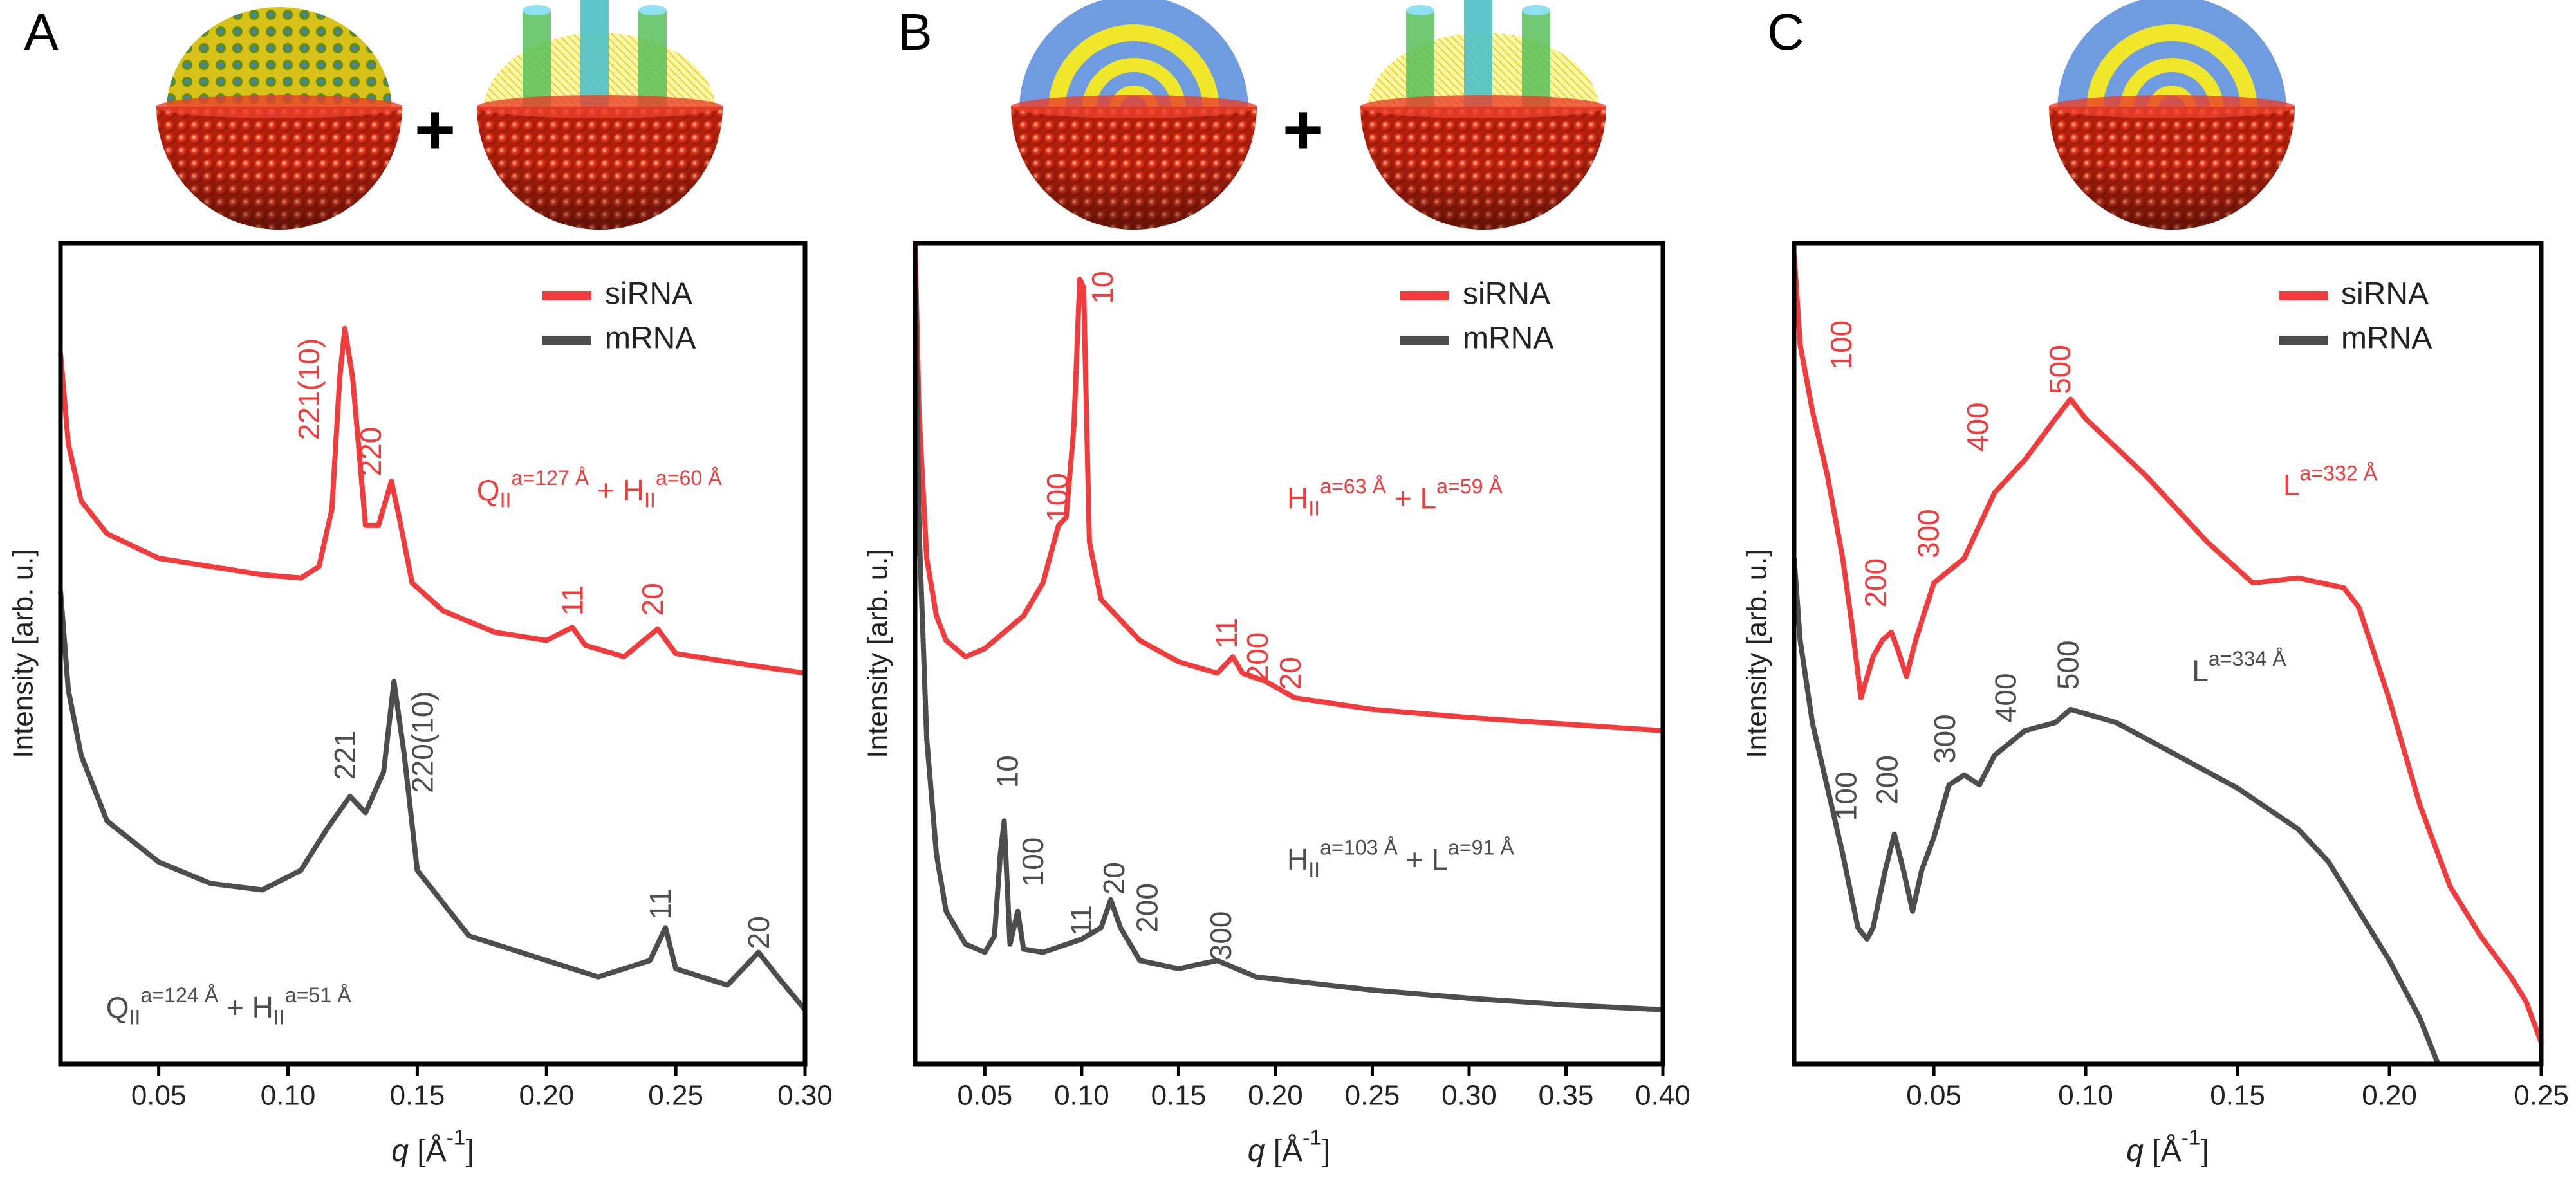 This screenshot has width=2576, height=1181. I want to click on phase-label: La=332 Å, so click(2330, 481).